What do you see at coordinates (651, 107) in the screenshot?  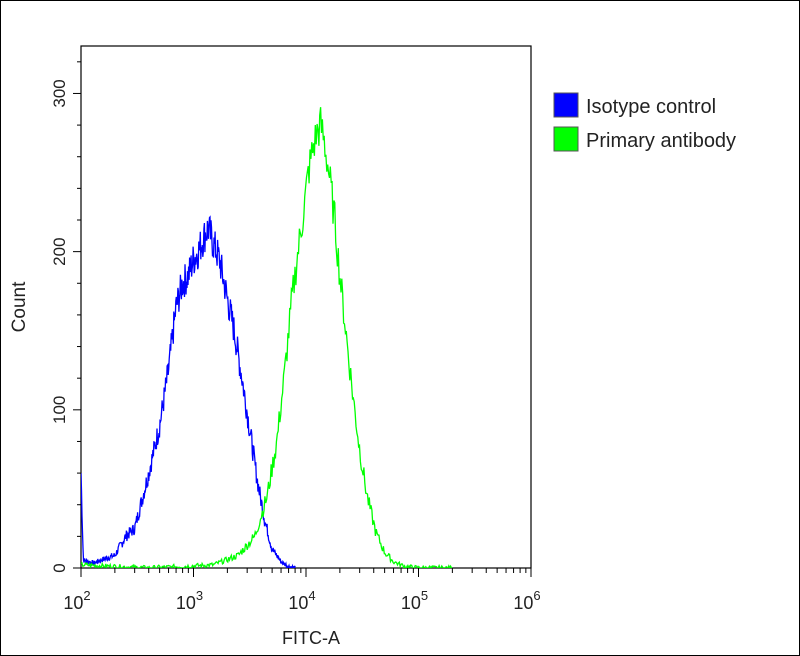 I see `legend-label: Isotype control` at bounding box center [651, 107].